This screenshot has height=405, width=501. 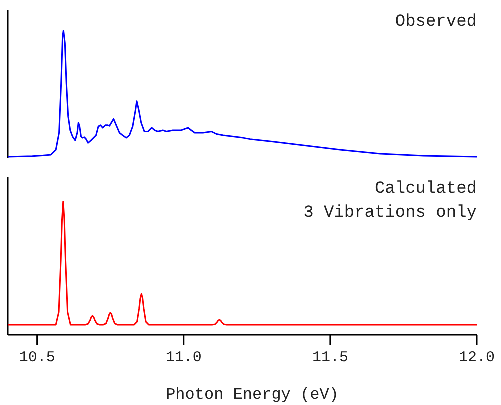 I want to click on chart-title: Observed, so click(x=436, y=22).